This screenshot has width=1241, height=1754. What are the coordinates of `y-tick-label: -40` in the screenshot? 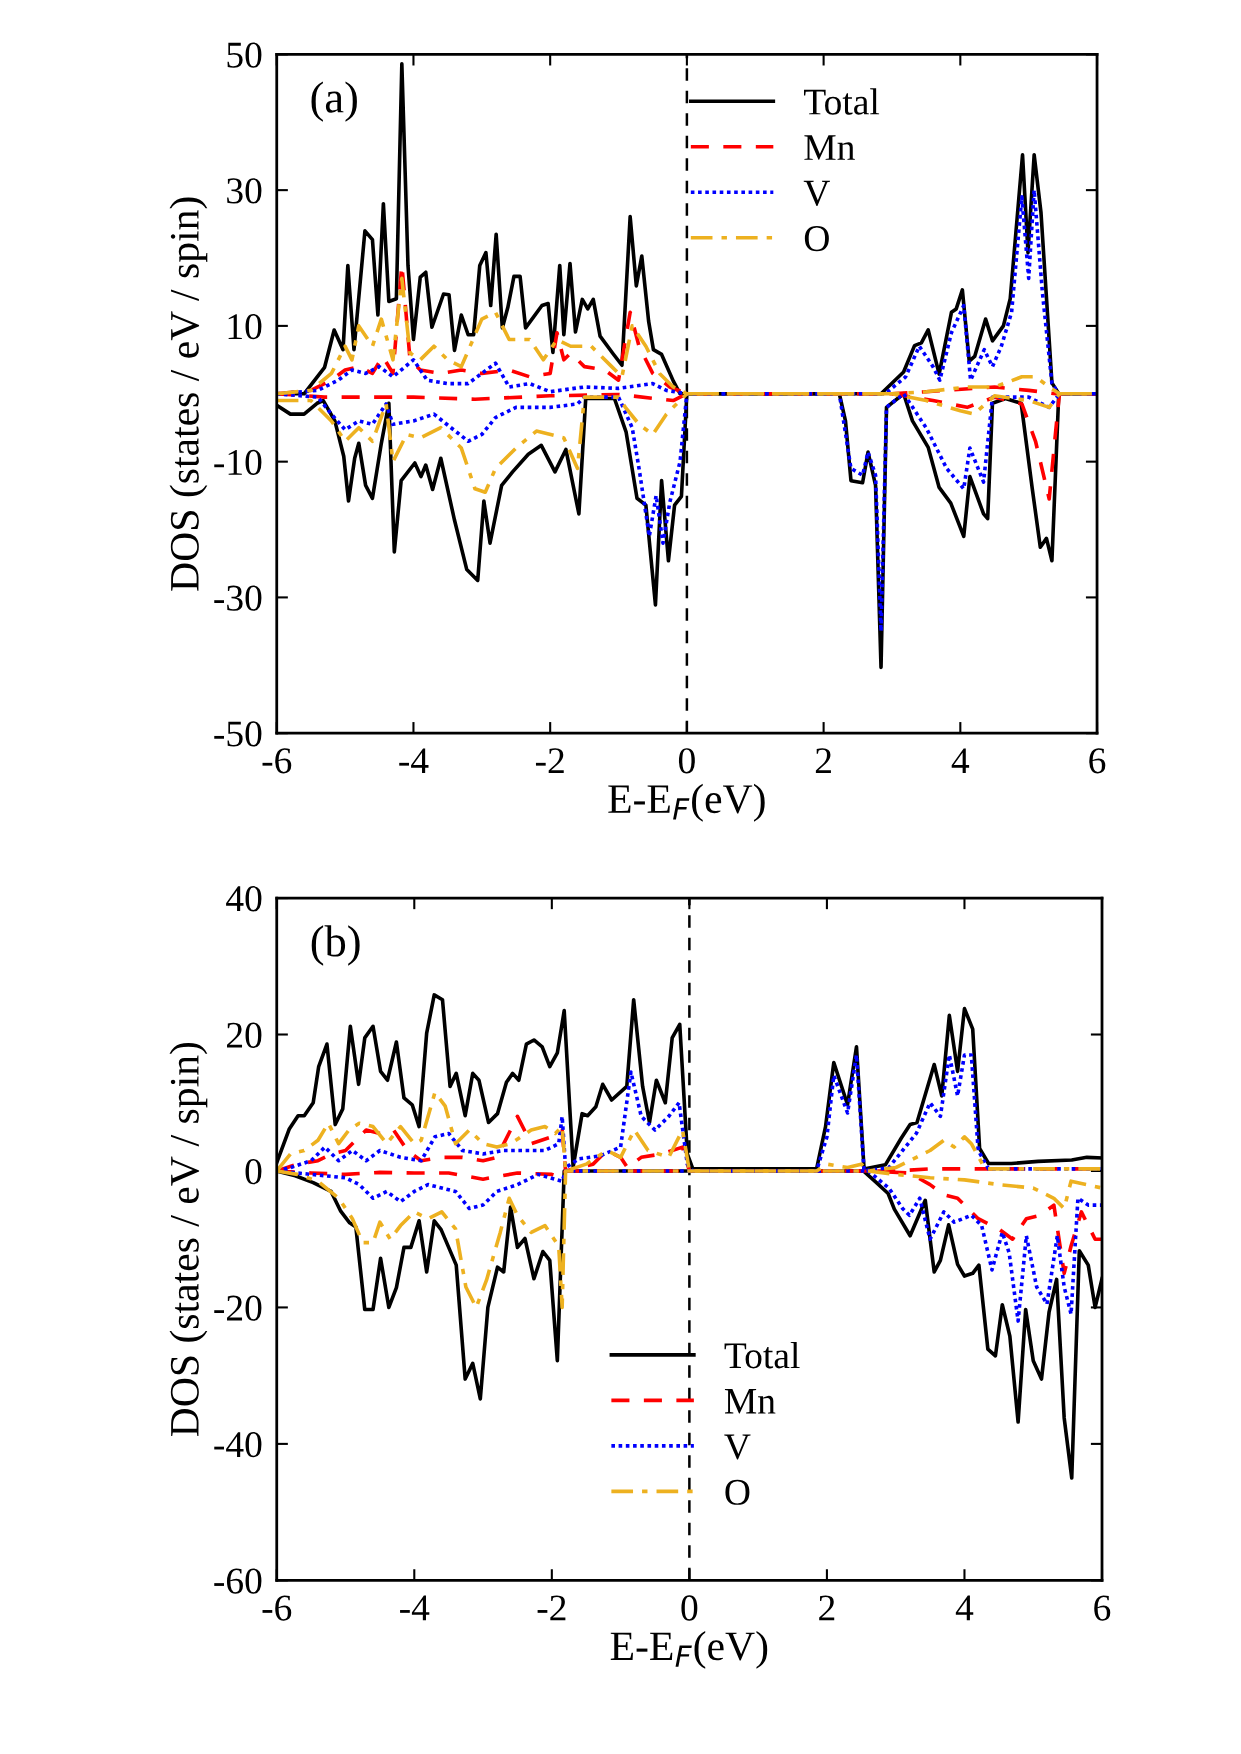 It's located at (238, 1444).